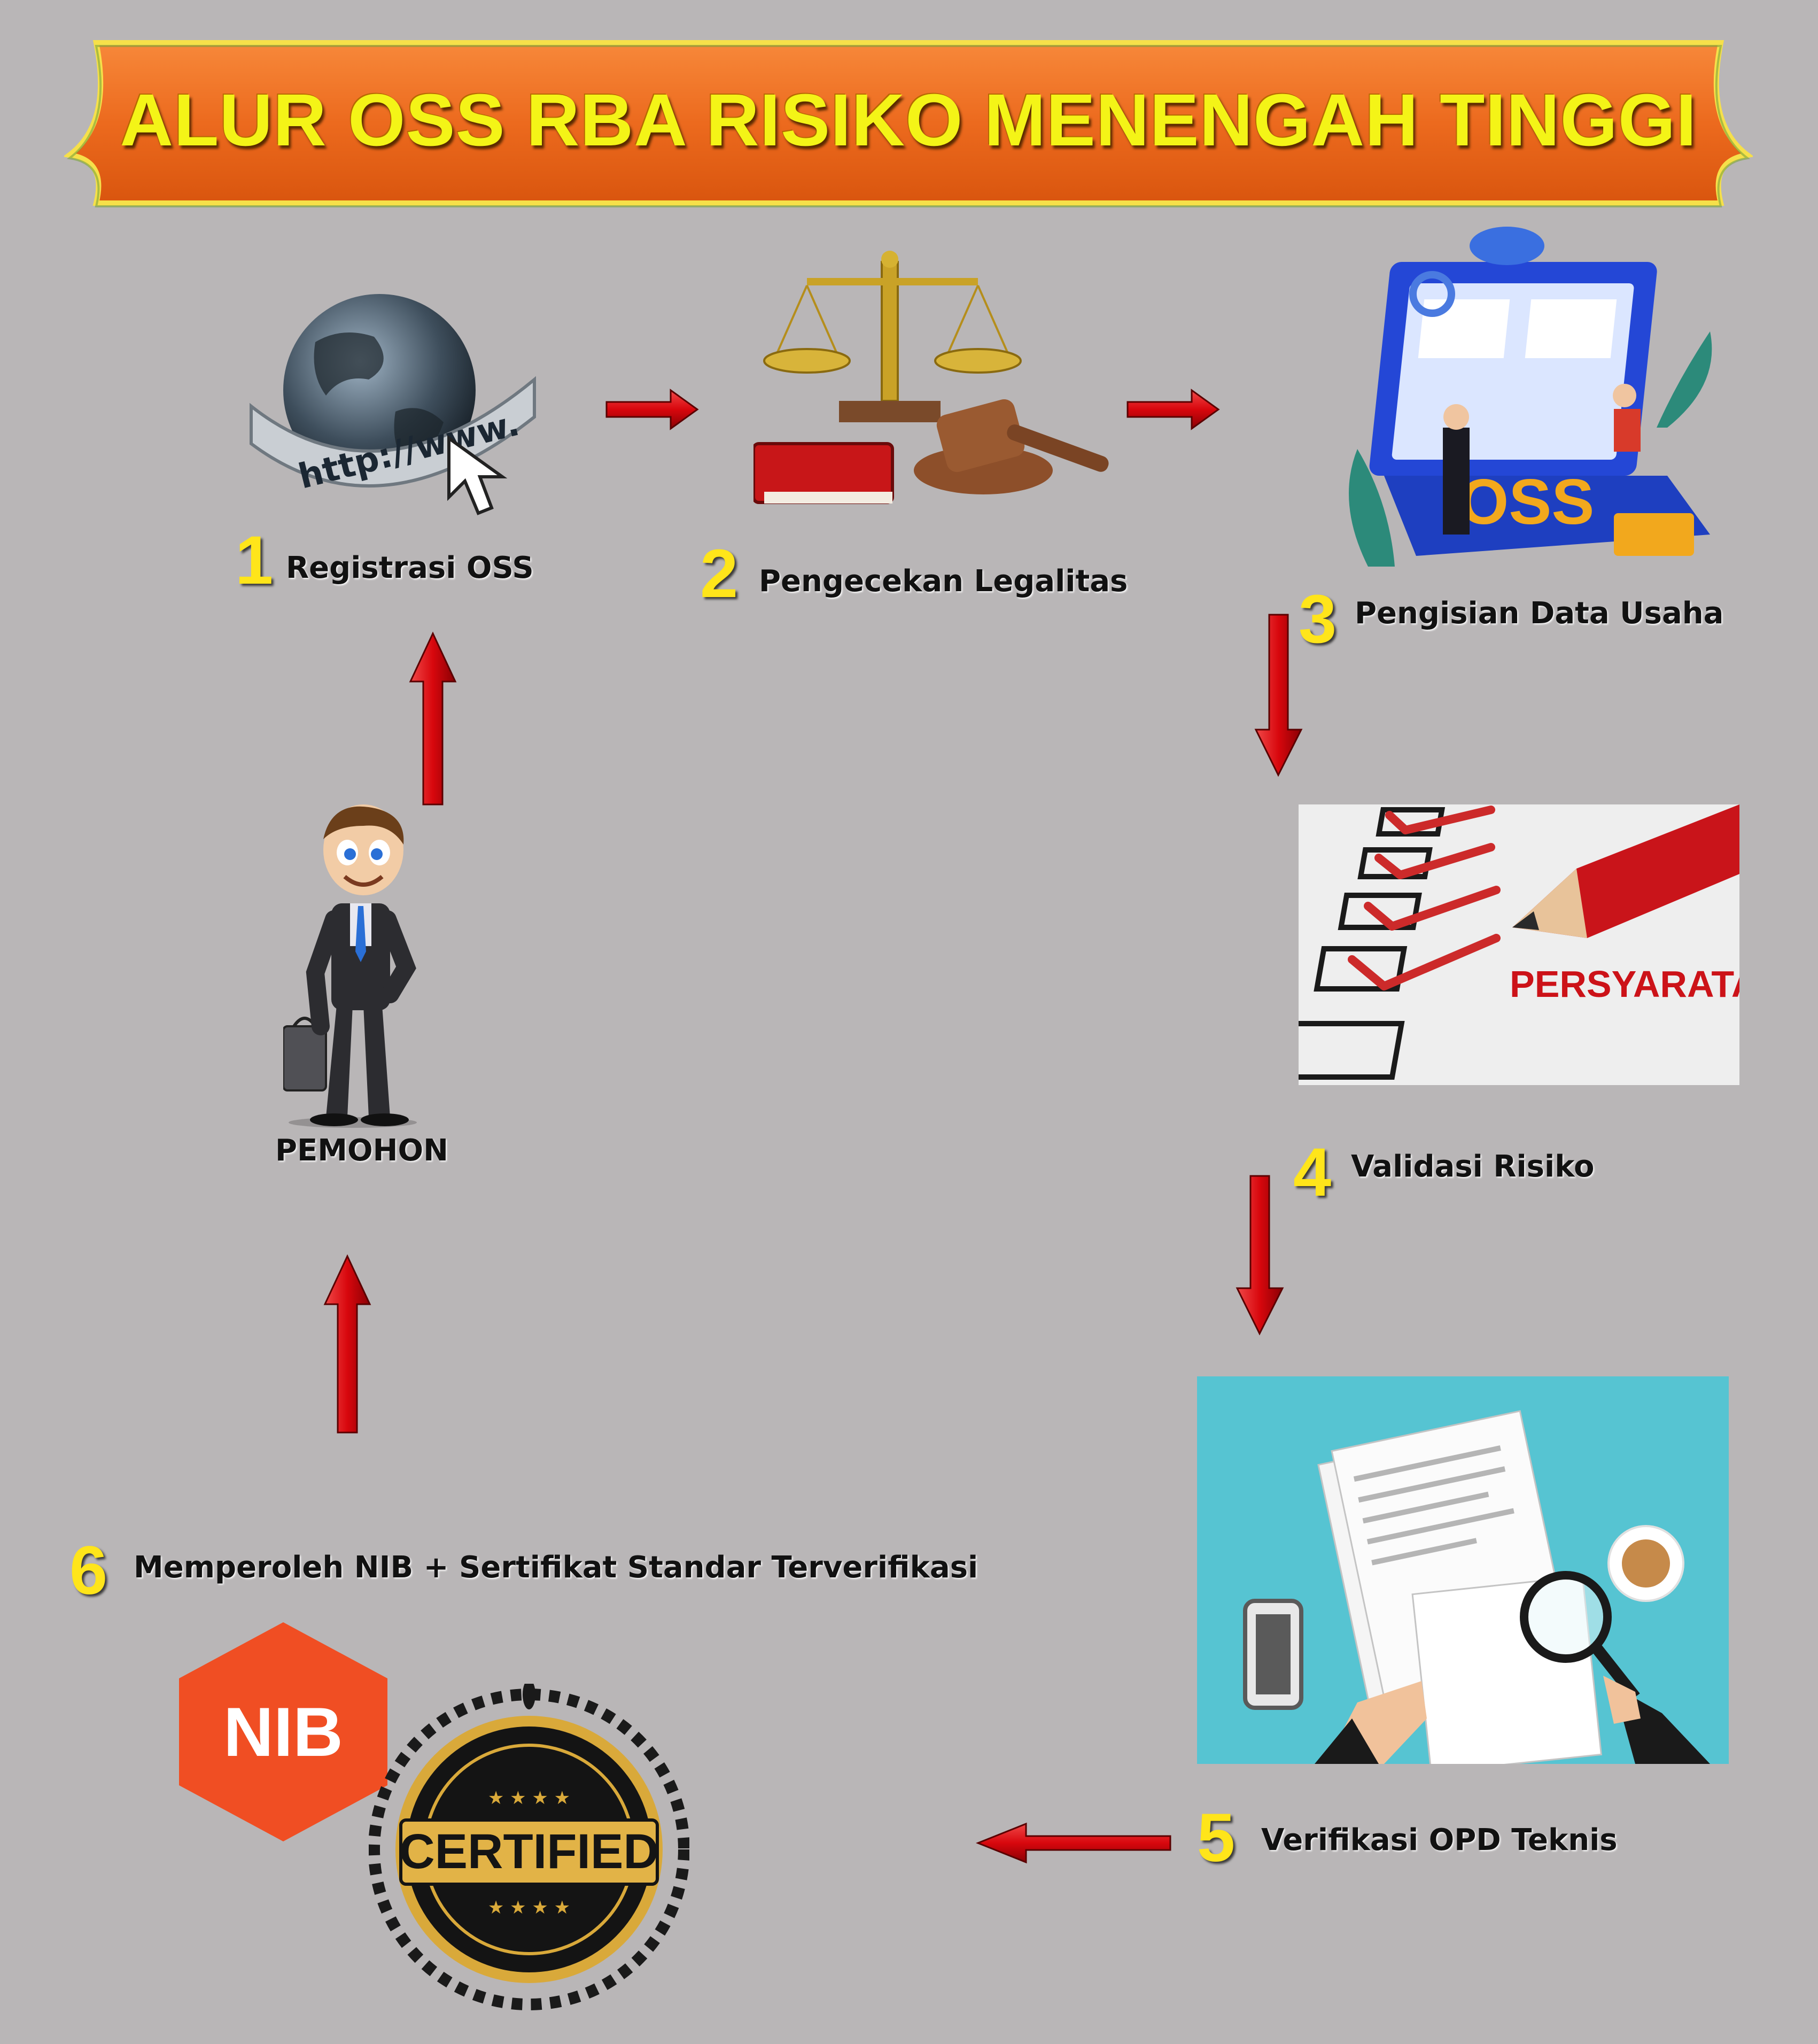 The height and width of the screenshot is (2044, 1818). I want to click on step-4-label: Validasi Risiko, so click(1473, 1166).